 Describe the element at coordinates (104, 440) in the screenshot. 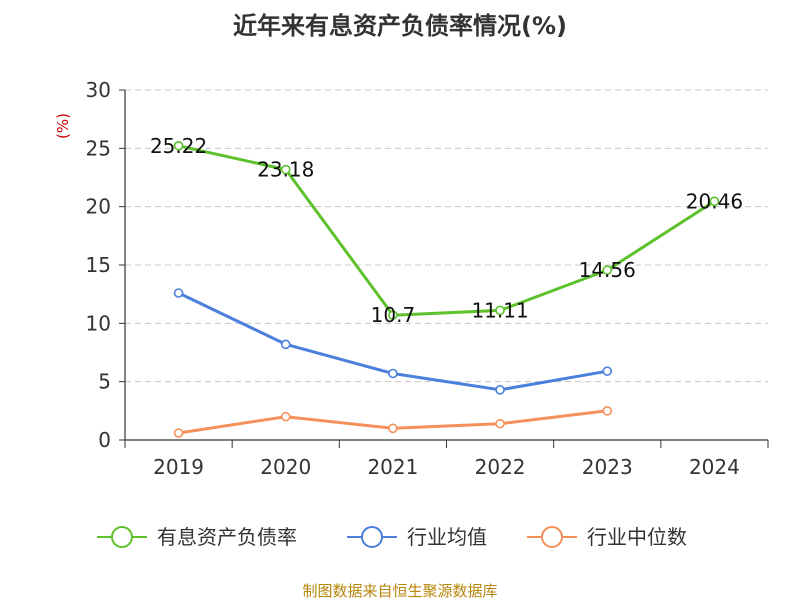

I see `y-tick-label-0: 0` at that location.